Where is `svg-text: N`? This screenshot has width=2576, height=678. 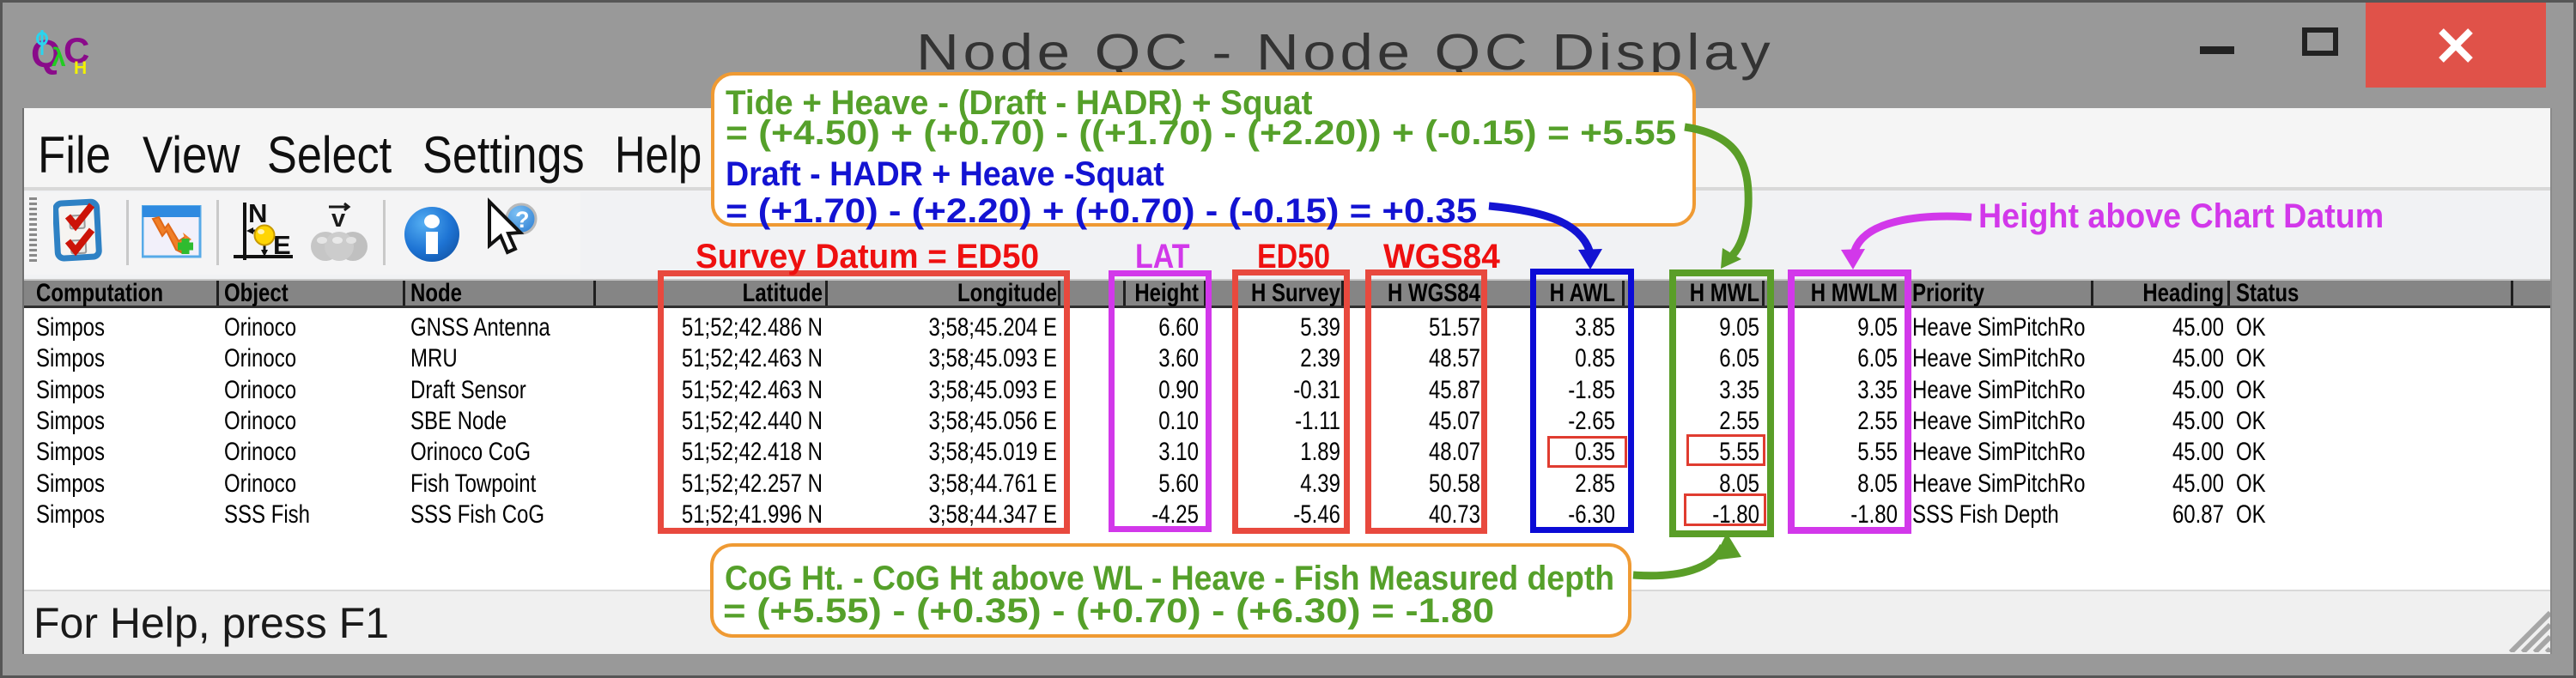 svg-text: N is located at coordinates (258, 214).